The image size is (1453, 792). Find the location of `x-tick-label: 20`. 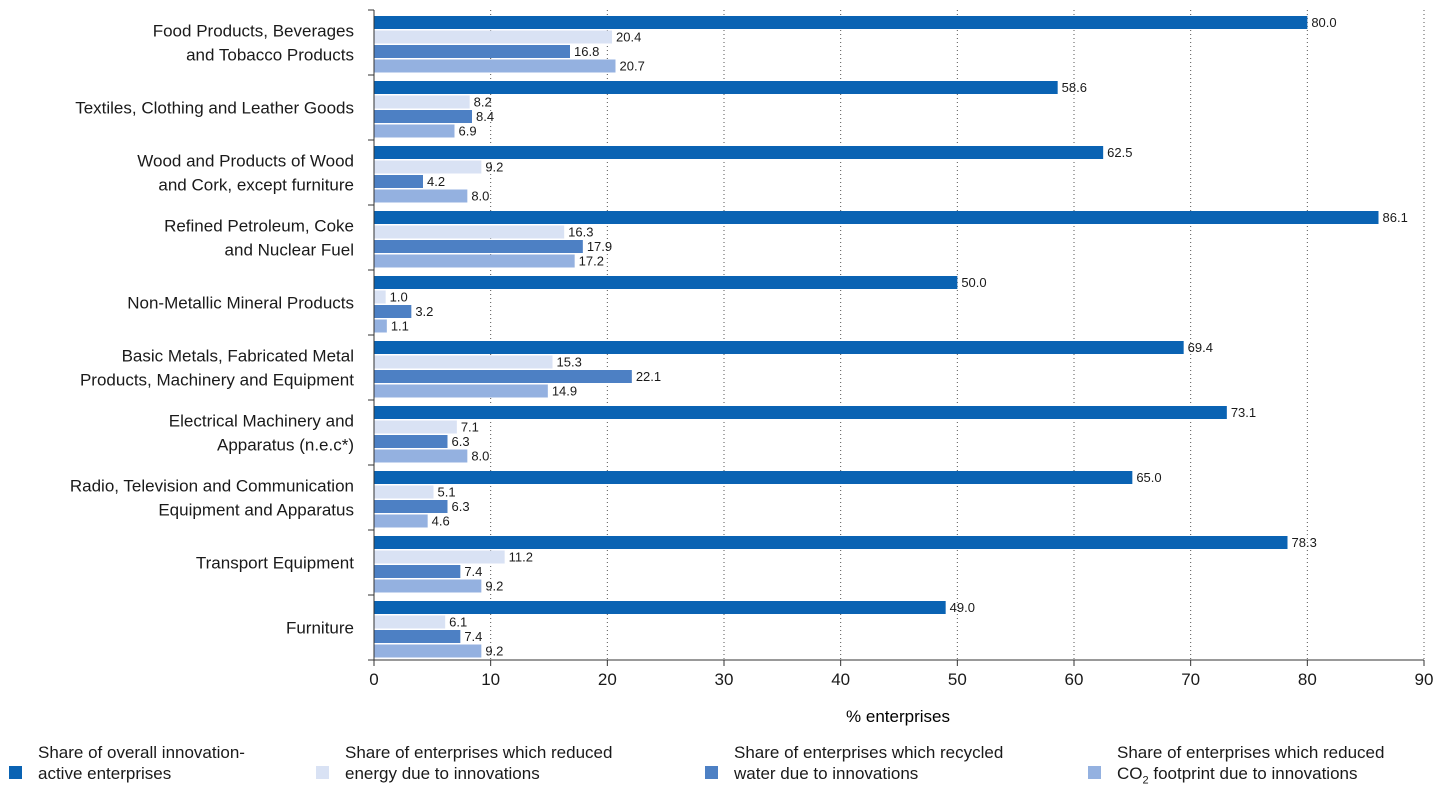

x-tick-label: 20 is located at coordinates (607, 679).